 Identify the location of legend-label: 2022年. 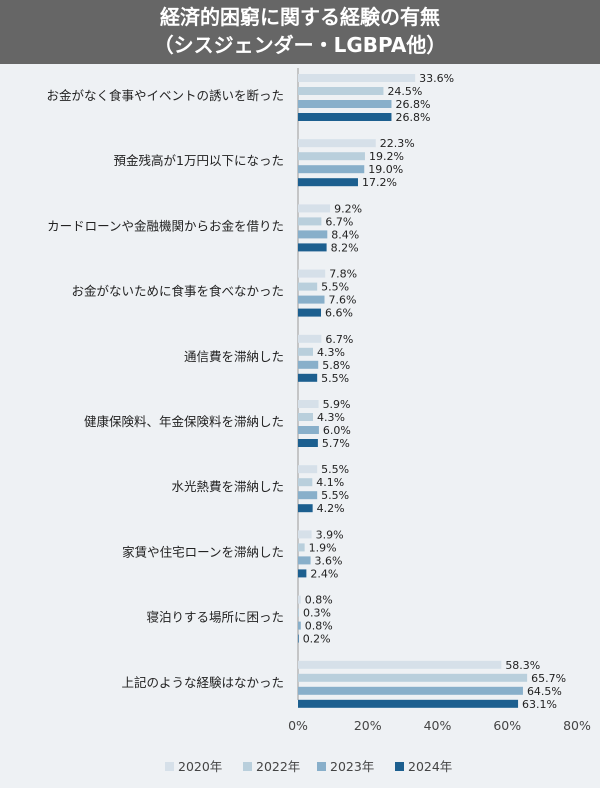
(278, 766).